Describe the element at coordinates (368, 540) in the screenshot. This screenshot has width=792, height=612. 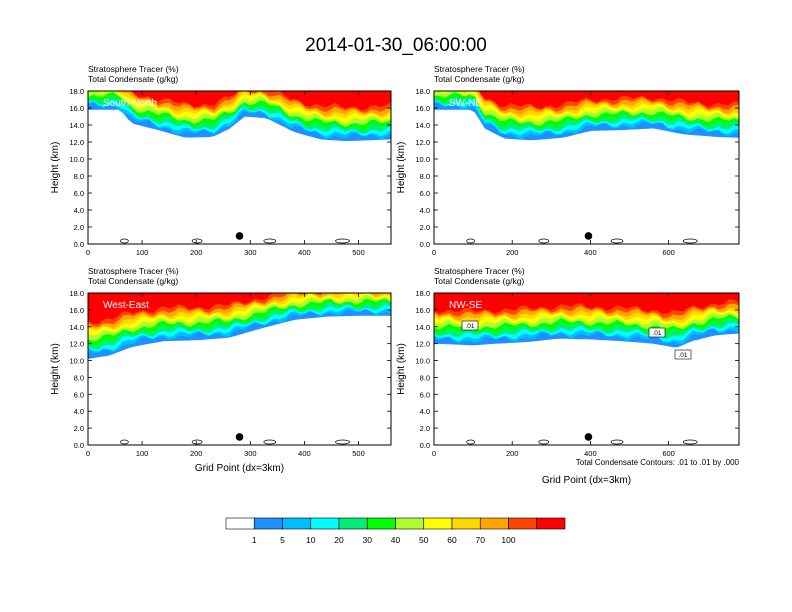
I see `colorbar-label: 30` at that location.